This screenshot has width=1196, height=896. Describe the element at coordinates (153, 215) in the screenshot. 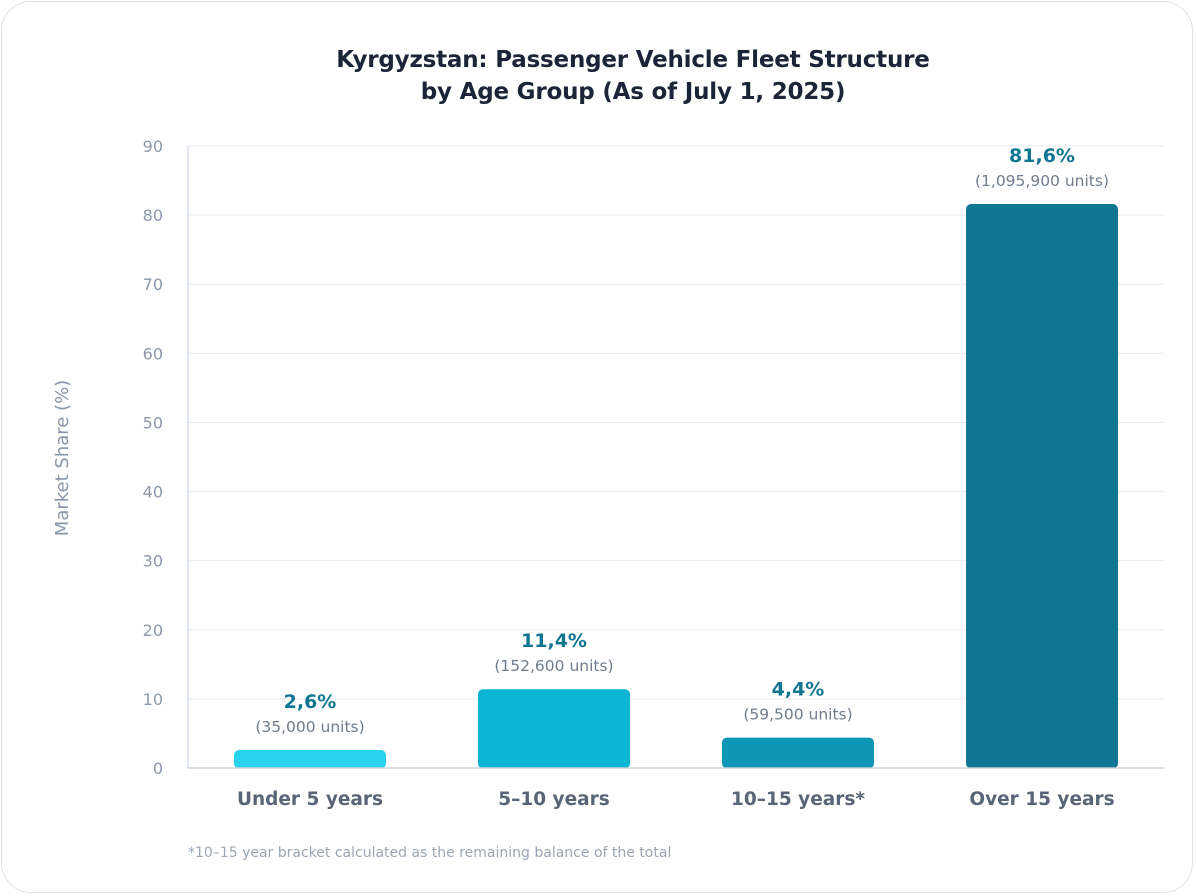

I see `y-tick-label: 80` at that location.